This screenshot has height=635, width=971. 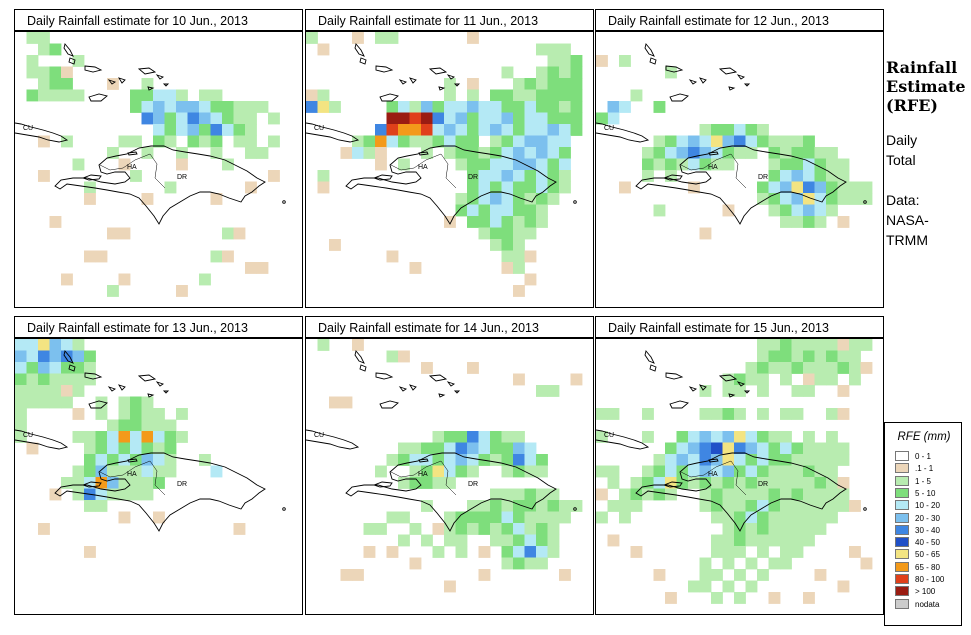 I want to click on mona-island-outline, so click(x=865, y=202).